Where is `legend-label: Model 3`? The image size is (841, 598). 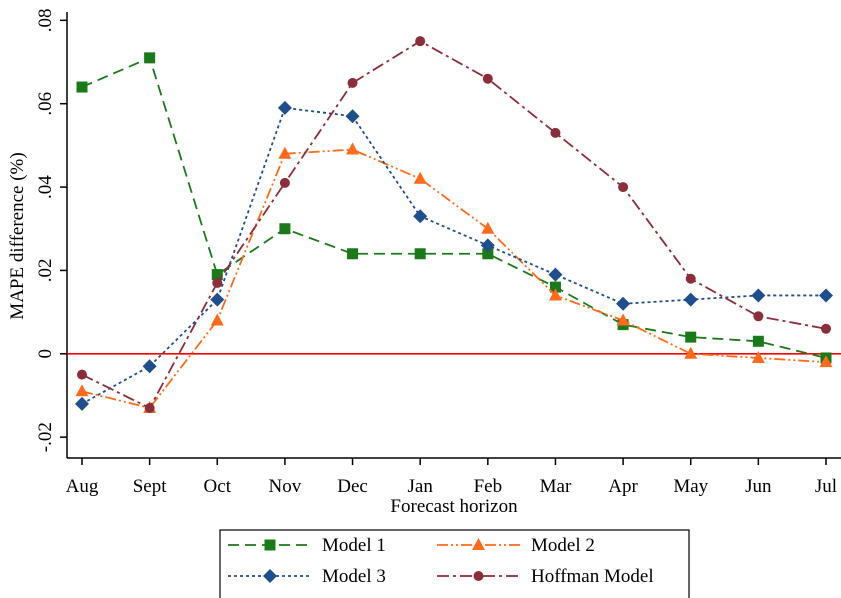 legend-label: Model 3 is located at coordinates (354, 576).